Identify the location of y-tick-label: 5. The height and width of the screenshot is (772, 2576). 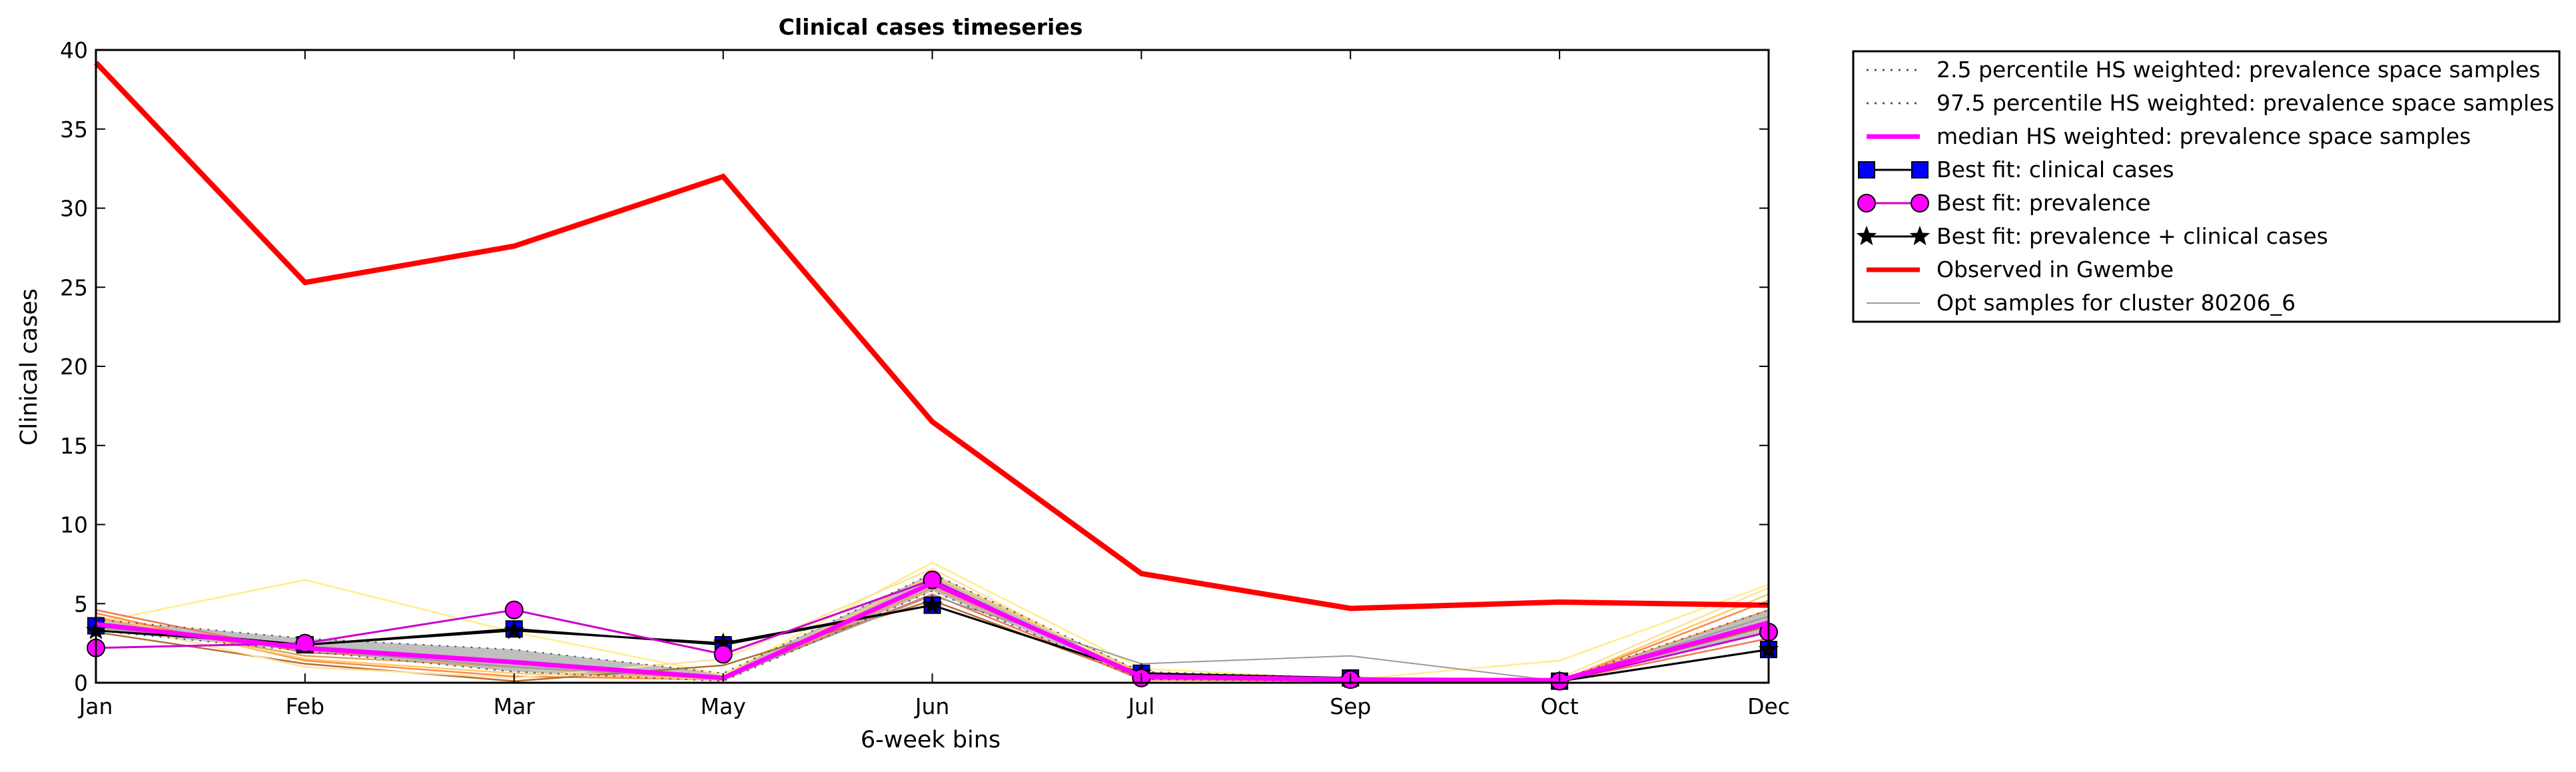
(81, 604).